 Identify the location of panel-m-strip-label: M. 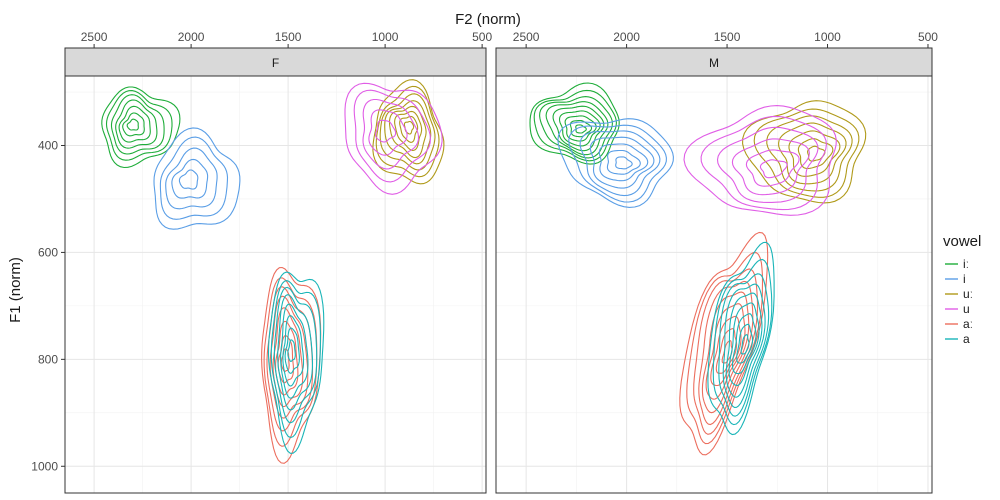
(714, 63).